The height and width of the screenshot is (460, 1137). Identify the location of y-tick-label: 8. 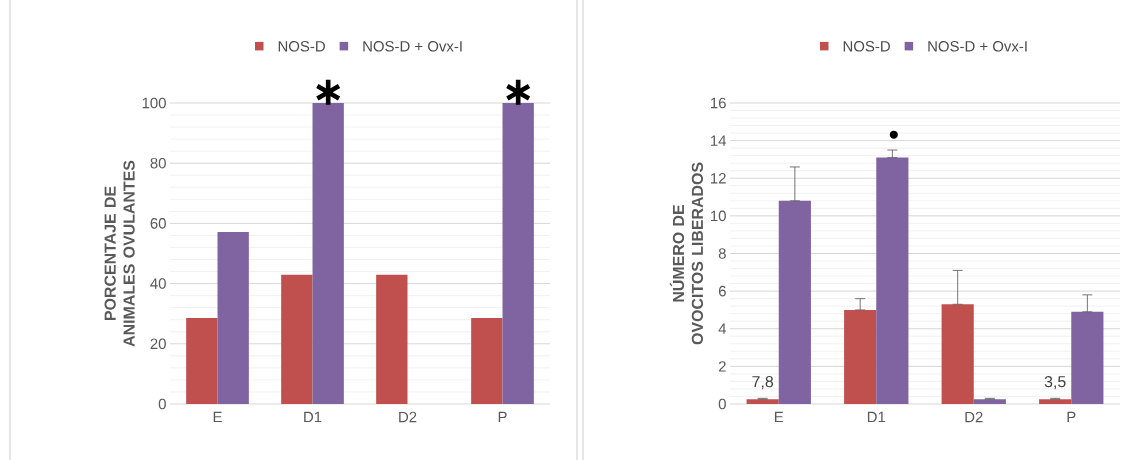
(722, 253).